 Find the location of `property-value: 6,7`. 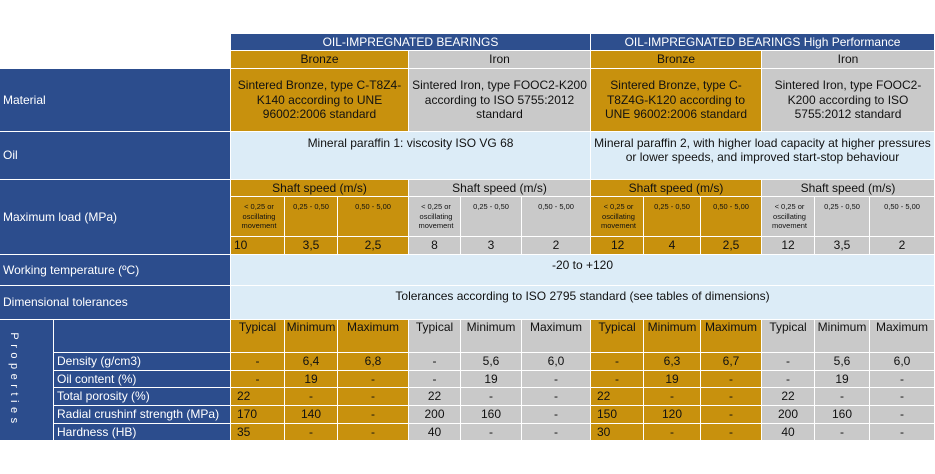

property-value: 6,7 is located at coordinates (731, 362).